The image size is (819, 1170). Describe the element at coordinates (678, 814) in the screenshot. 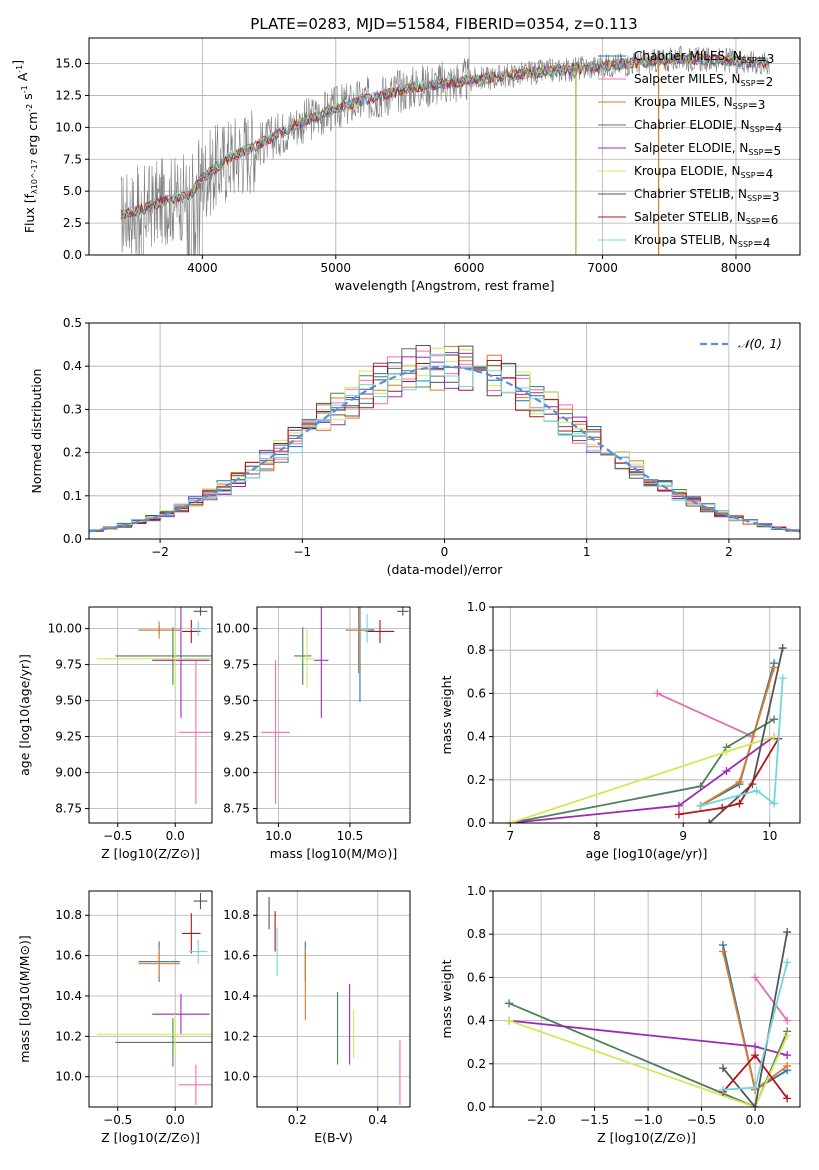

I see `marker-salpeter_stelib` at that location.